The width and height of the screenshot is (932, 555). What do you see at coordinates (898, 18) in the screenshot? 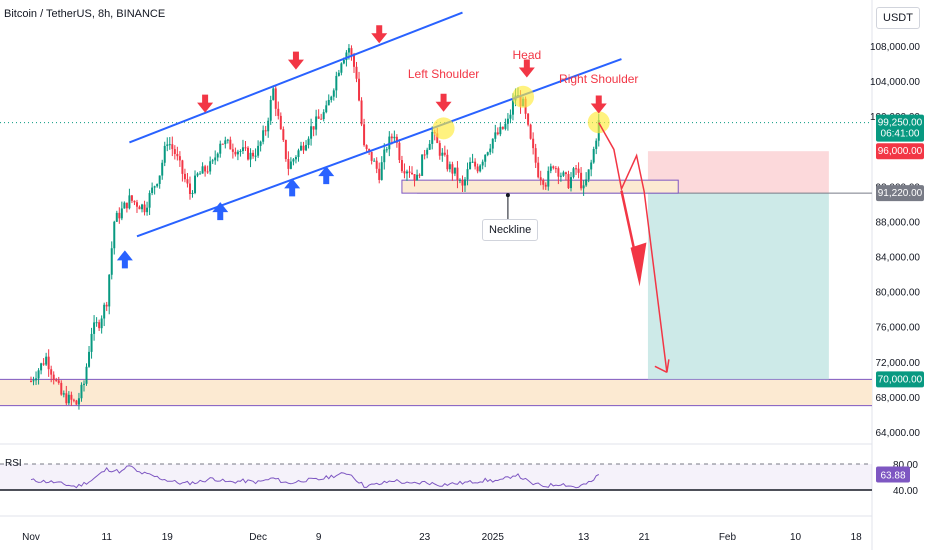
I see `currency-selector: USDT` at bounding box center [898, 18].